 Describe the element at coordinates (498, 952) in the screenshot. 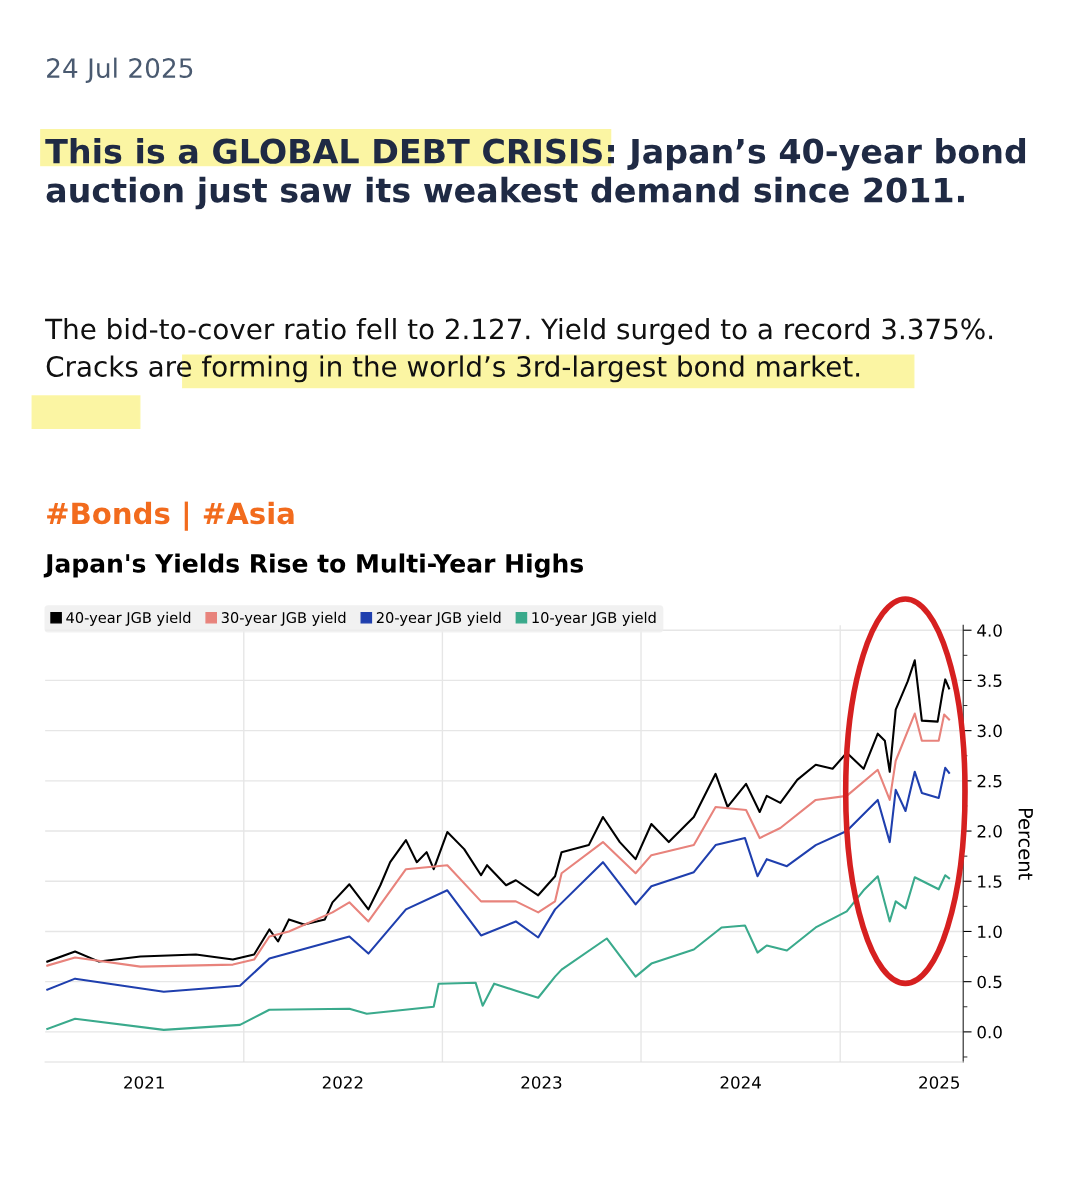

I see `line-series` at that location.